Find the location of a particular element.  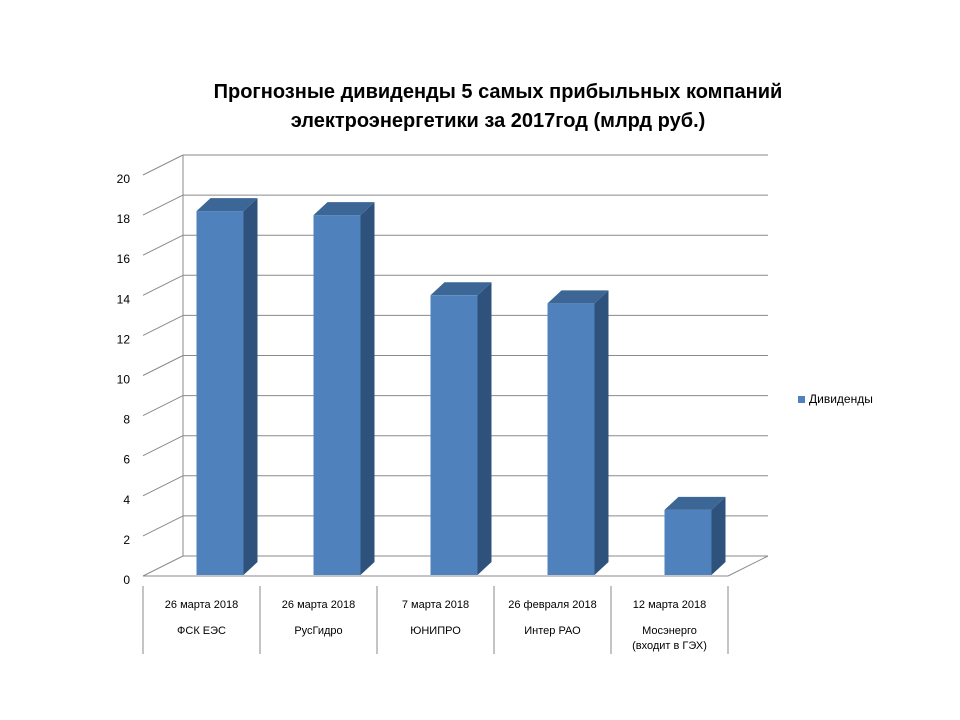

y-tick-label: 10 is located at coordinates (124, 380).